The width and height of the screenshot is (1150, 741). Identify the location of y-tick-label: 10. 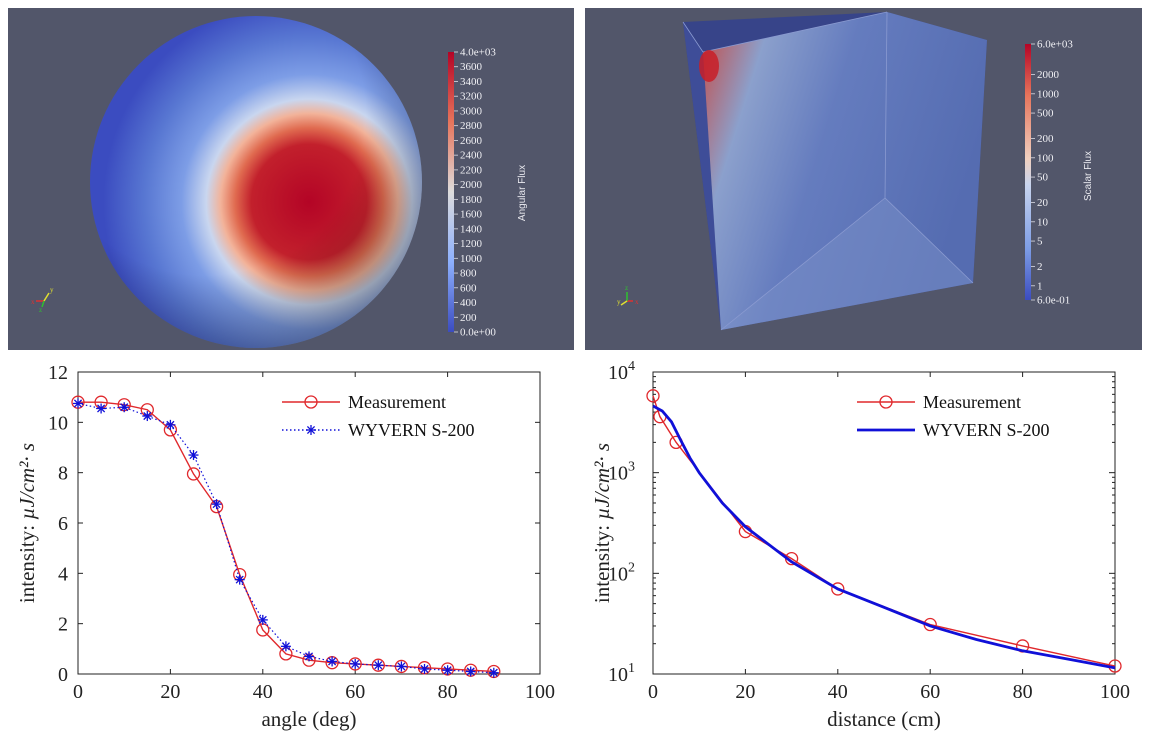
(58, 423).